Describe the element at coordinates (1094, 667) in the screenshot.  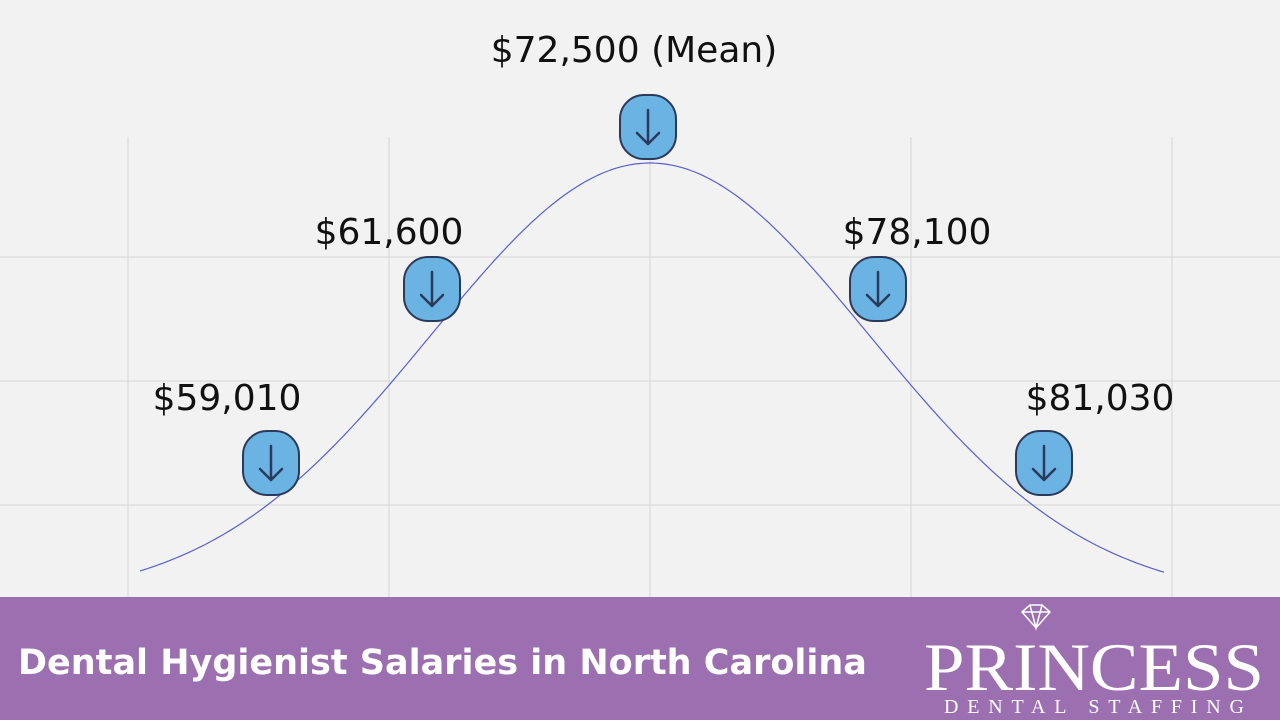
I see `logo-name: PRINCESS` at that location.